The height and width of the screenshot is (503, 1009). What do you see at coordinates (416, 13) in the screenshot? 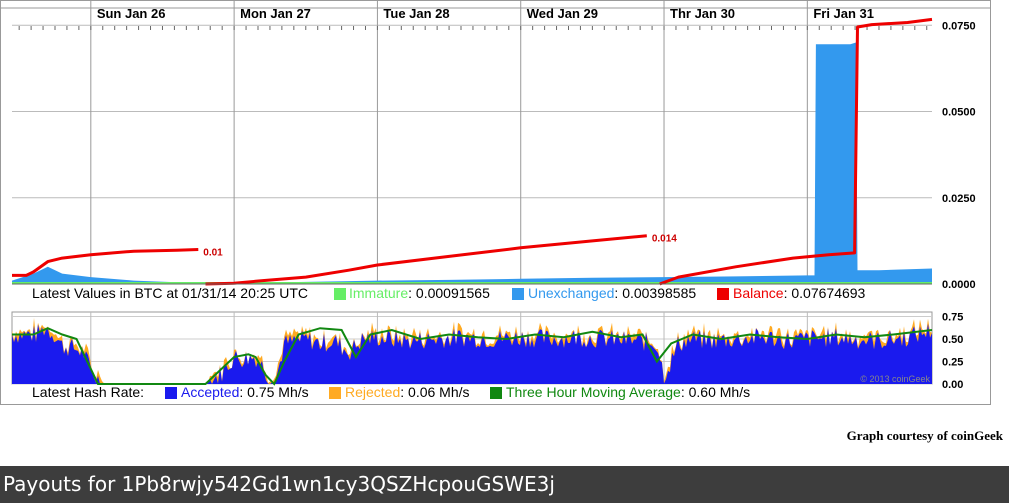
I see `day-label: Tue Jan 28` at bounding box center [416, 13].